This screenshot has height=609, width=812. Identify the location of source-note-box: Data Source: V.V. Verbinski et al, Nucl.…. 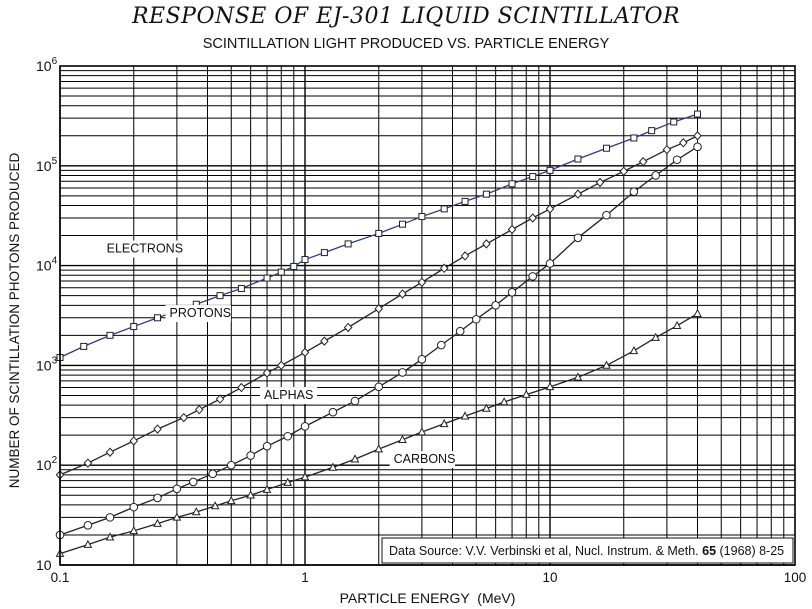
(587, 550).